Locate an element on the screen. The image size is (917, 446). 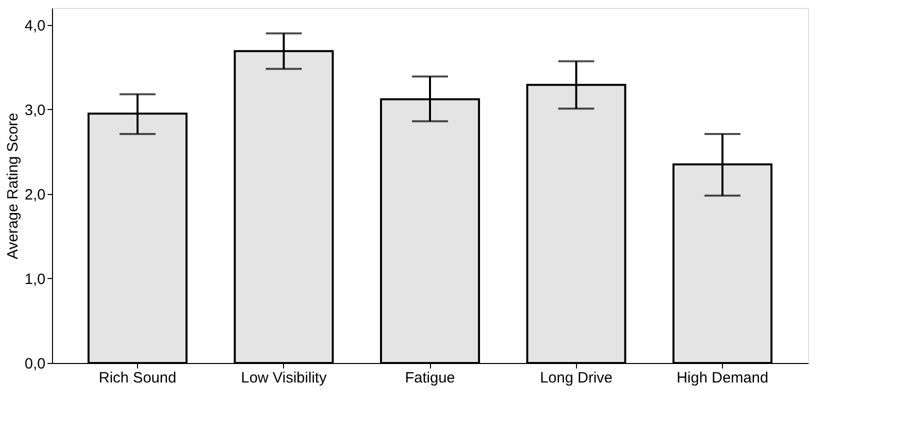
x-tick-label: Rich Sound is located at coordinates (137, 378).